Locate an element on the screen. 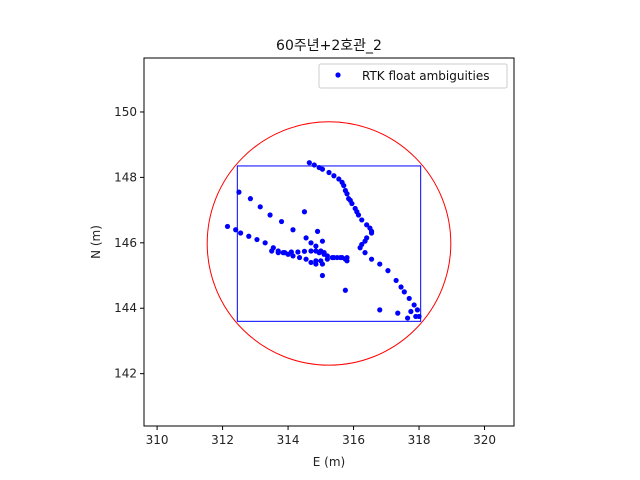  bounding-rectangle is located at coordinates (329, 243).